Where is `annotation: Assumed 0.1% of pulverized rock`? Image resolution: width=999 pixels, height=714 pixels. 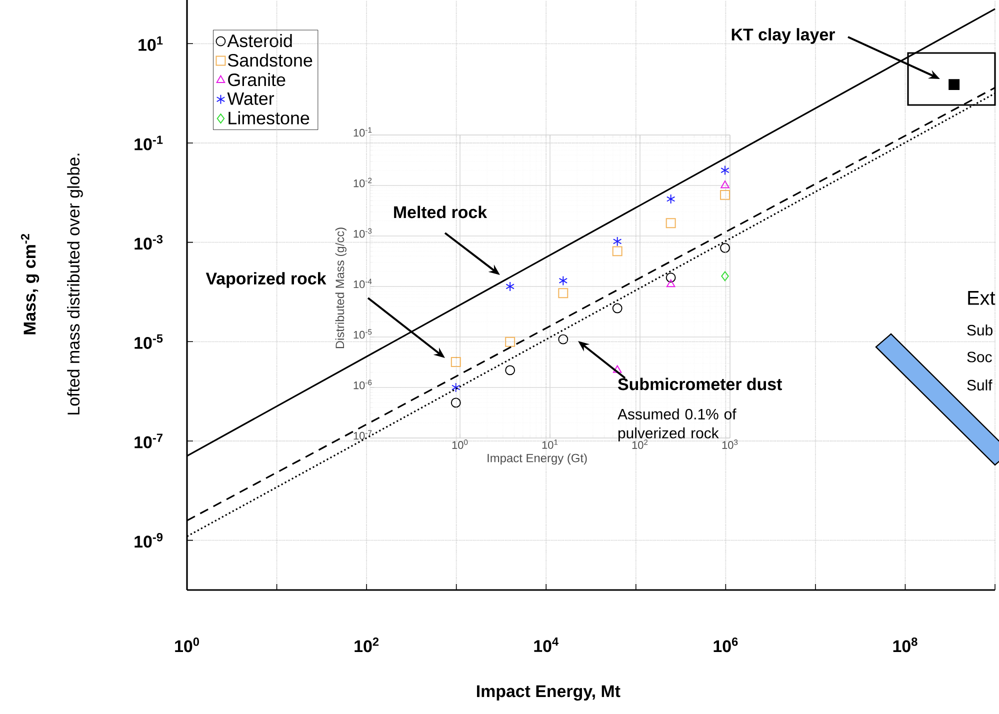
annotation: Assumed 0.1% of pulverized rock is located at coordinates (677, 425).